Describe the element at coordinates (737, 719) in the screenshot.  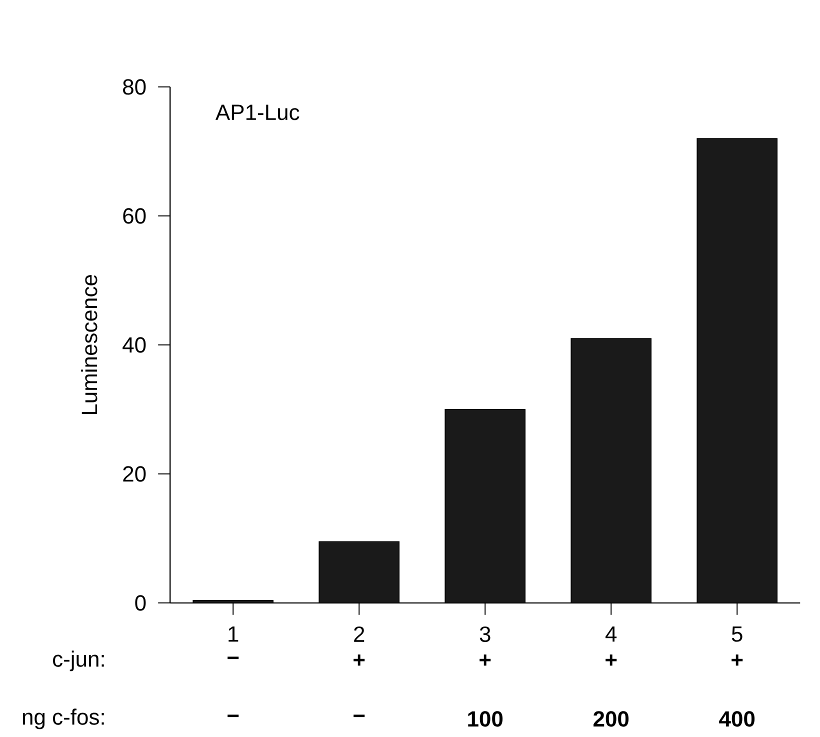
I see `text: 400` at that location.